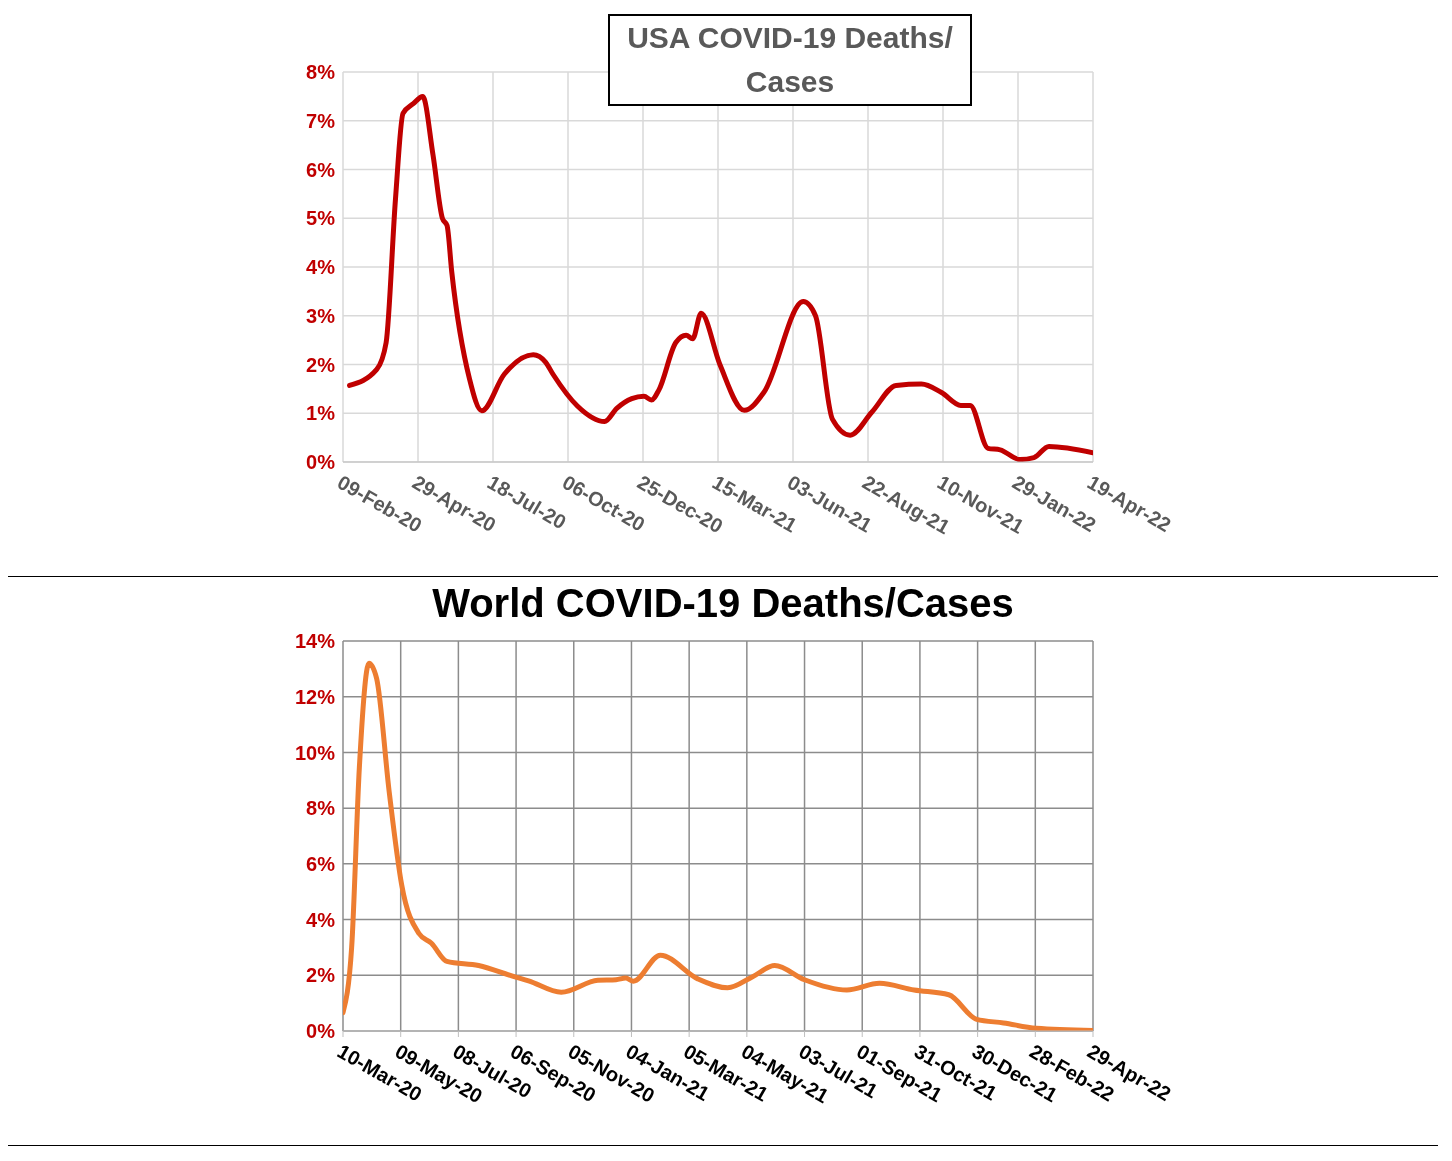 This screenshot has width=1452, height=1161. Describe the element at coordinates (321, 315) in the screenshot. I see `y-tick-label: 3%` at that location.